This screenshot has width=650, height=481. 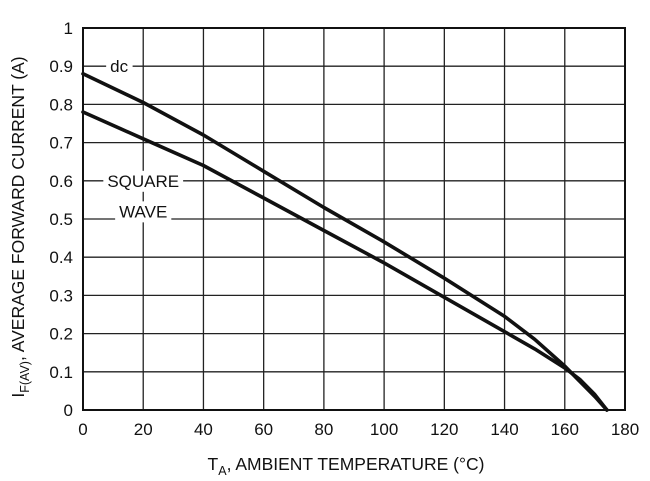 I want to click on annotation-label: SQUARE, so click(x=143, y=181).